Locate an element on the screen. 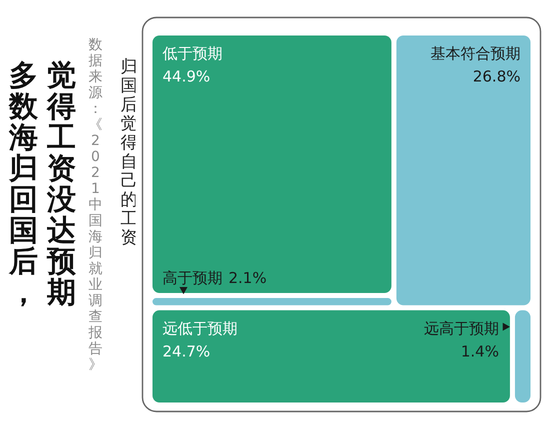 The image size is (550, 432). category-label: 远高于预期 is located at coordinates (461, 328).